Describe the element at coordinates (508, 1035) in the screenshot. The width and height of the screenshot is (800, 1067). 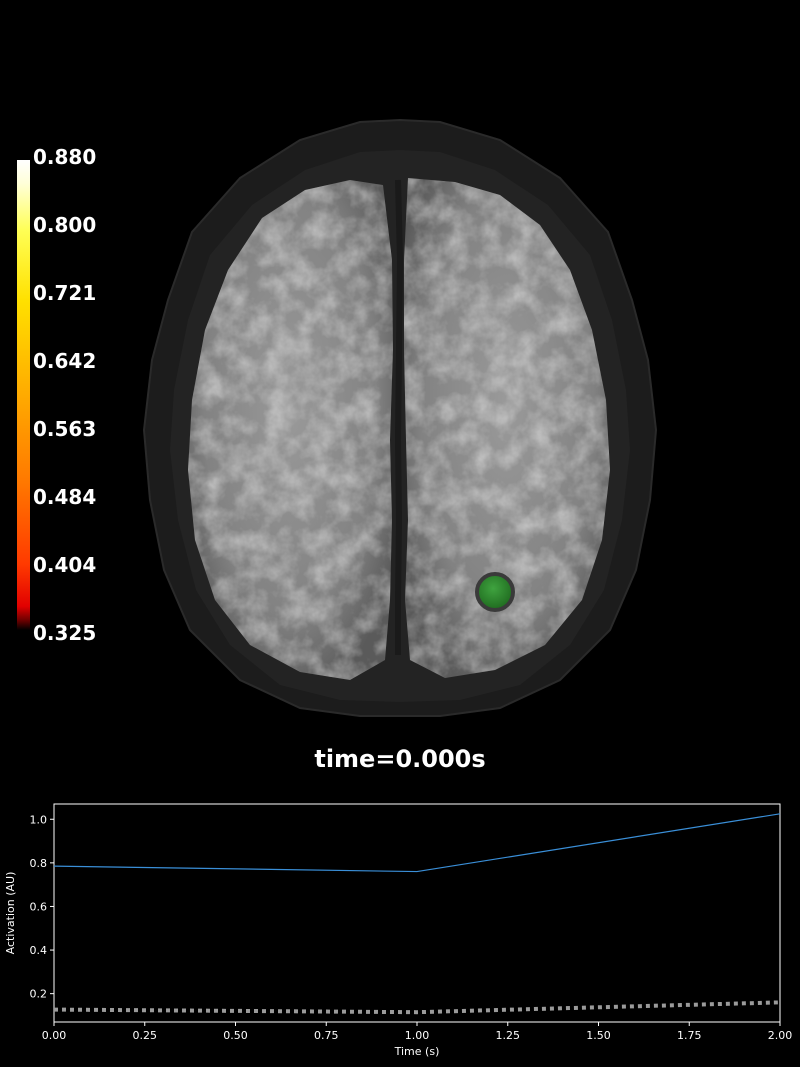
I see `x-tick-label: 1.25` at that location.